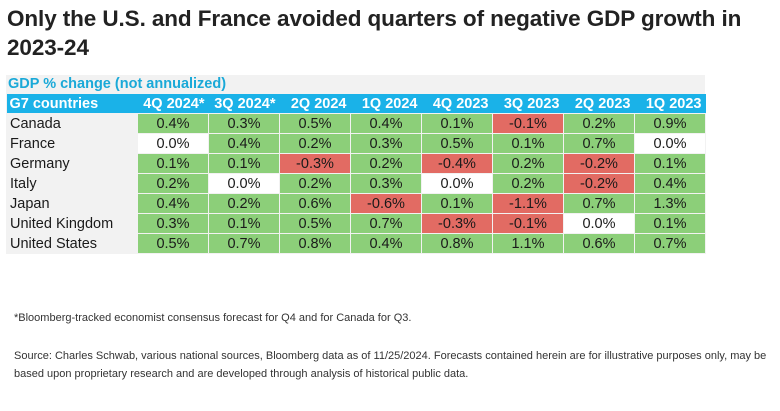 The height and width of the screenshot is (411, 780). Describe the element at coordinates (670, 104) in the screenshot. I see `column-header: 1Q 2023` at that location.